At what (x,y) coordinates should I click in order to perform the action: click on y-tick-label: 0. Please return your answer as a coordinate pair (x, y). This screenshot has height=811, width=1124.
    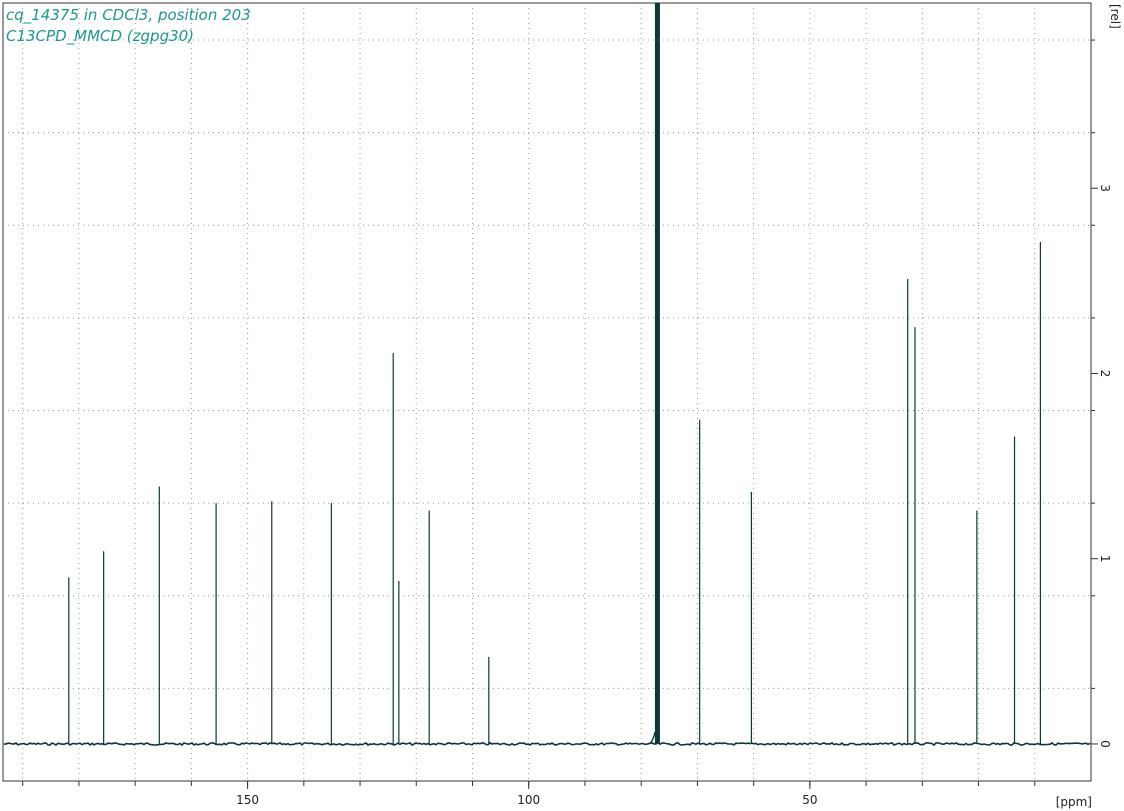
    Looking at the image, I should click on (1105, 744).